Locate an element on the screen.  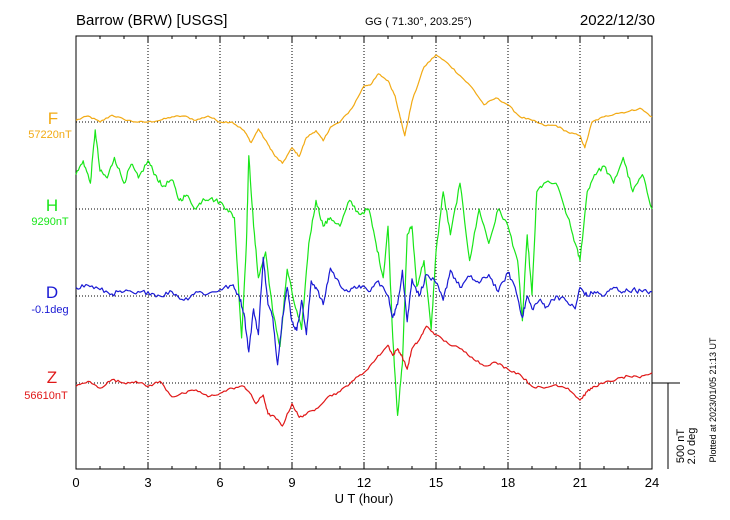
x-axis-title: U T (hour) is located at coordinates (364, 498).